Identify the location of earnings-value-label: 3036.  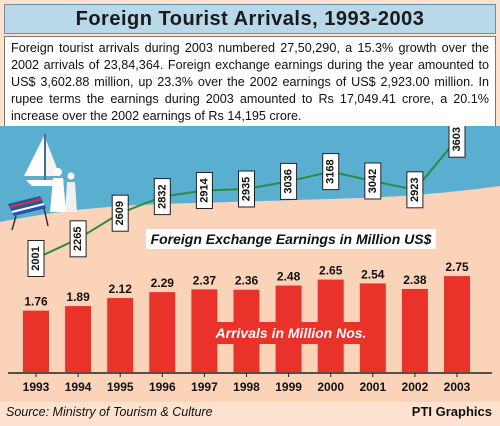
(289, 181).